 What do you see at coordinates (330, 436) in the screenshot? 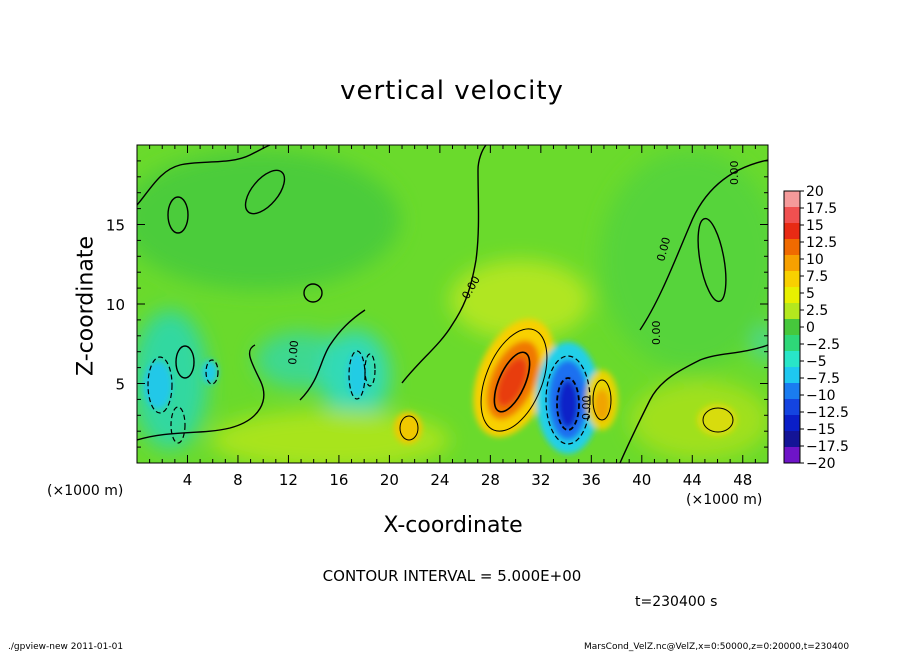
I see `field-yellow-bottom` at bounding box center [330, 436].